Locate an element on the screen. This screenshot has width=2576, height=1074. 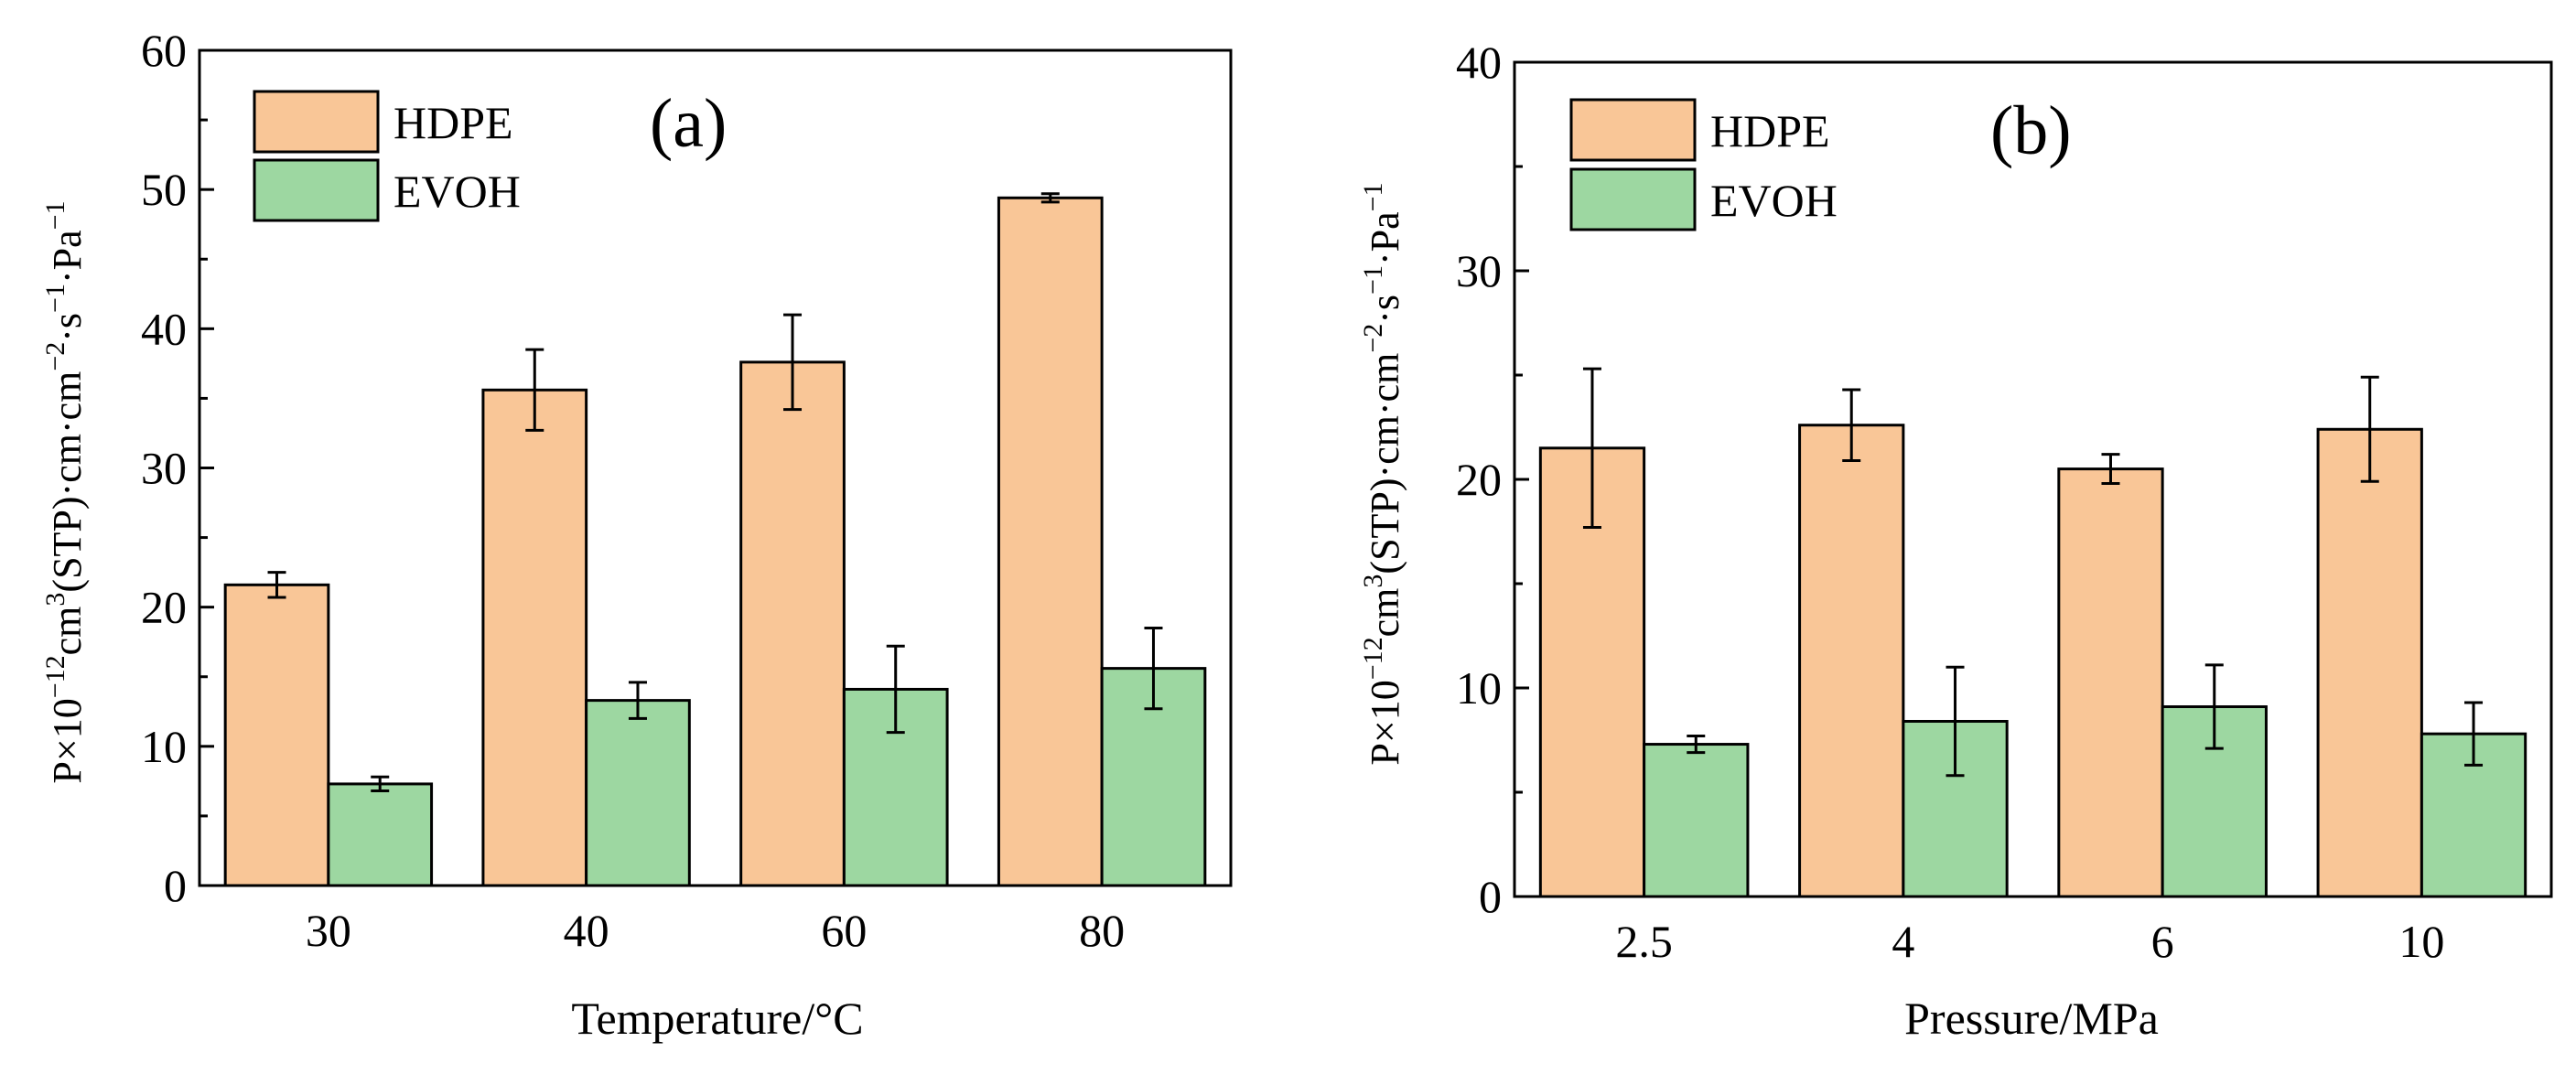
x-tick-label: 4 is located at coordinates (1903, 942).